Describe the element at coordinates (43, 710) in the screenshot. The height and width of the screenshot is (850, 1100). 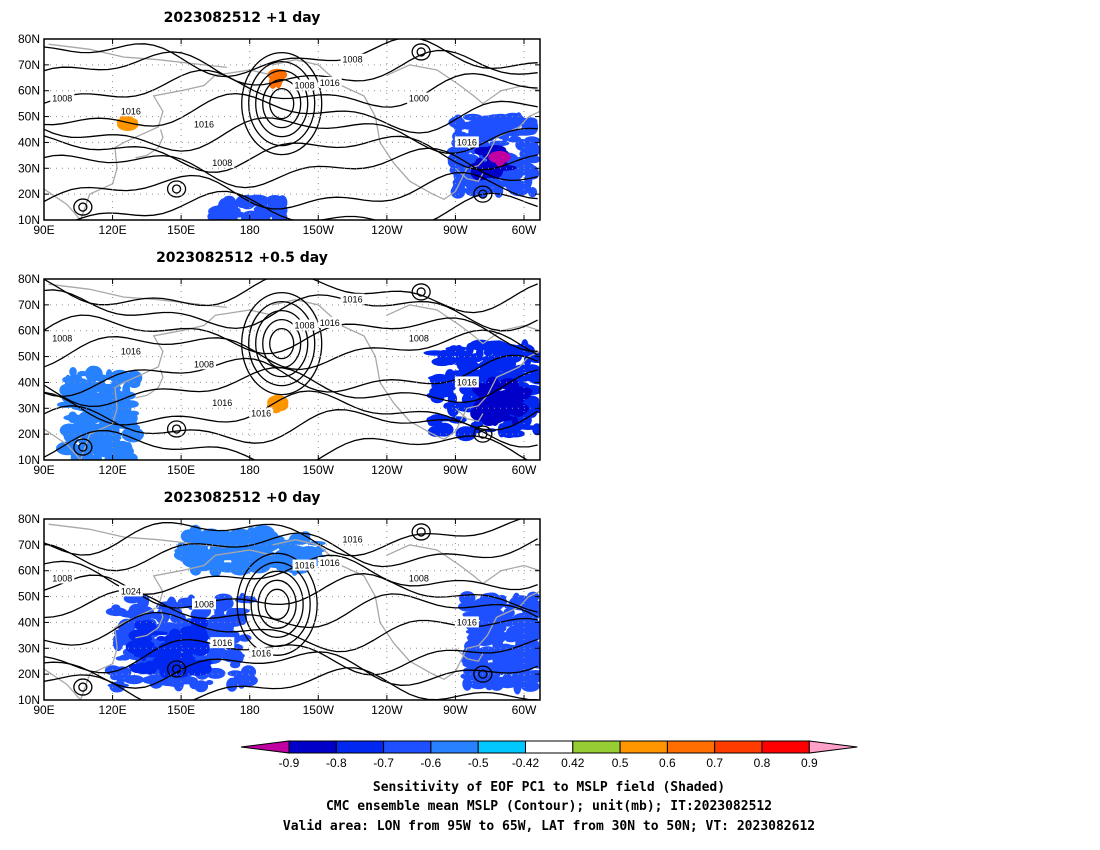
I see `x-tick-label: 90E` at that location.